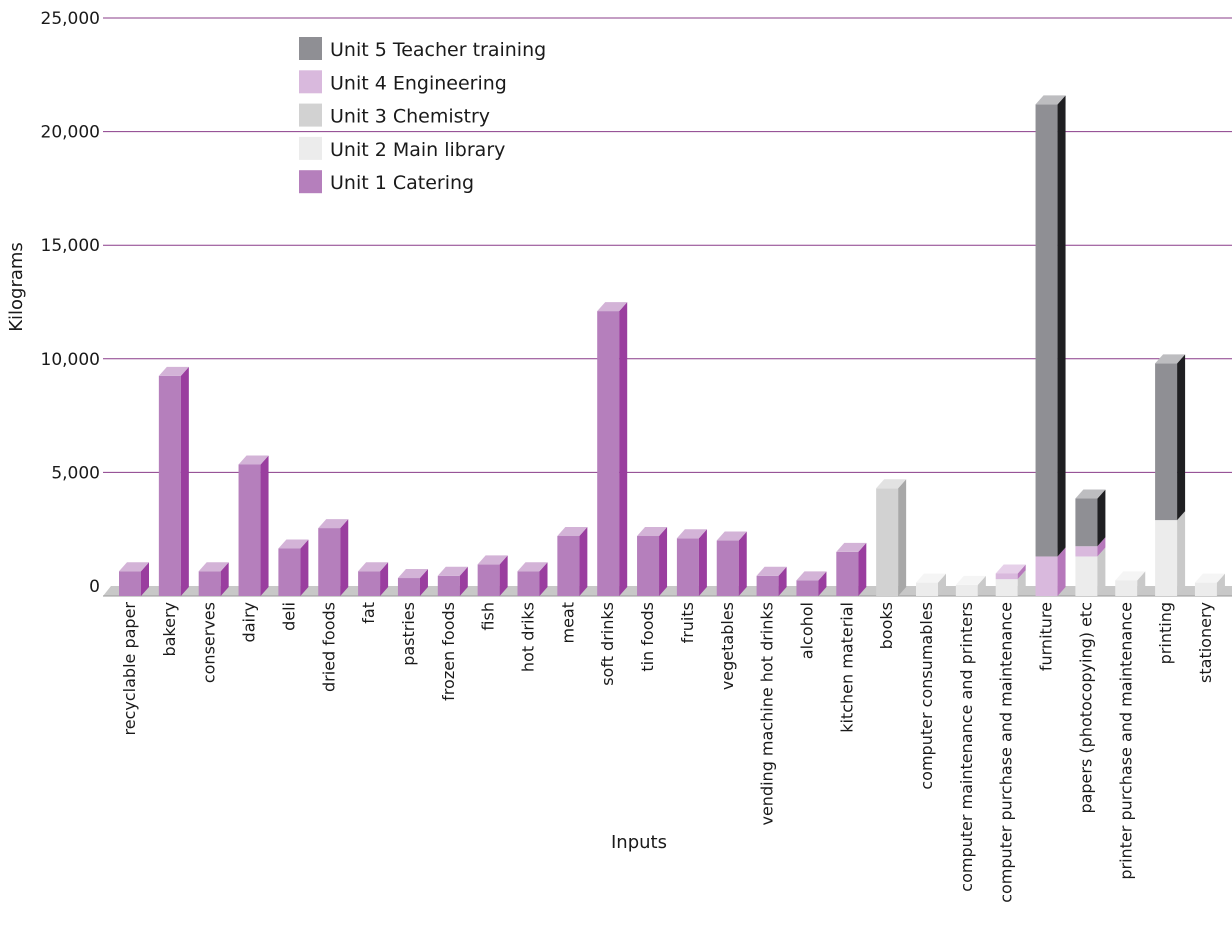 The image size is (1232, 936). What do you see at coordinates (70, 19) in the screenshot?
I see `y-tick-label: 25,000` at bounding box center [70, 19].